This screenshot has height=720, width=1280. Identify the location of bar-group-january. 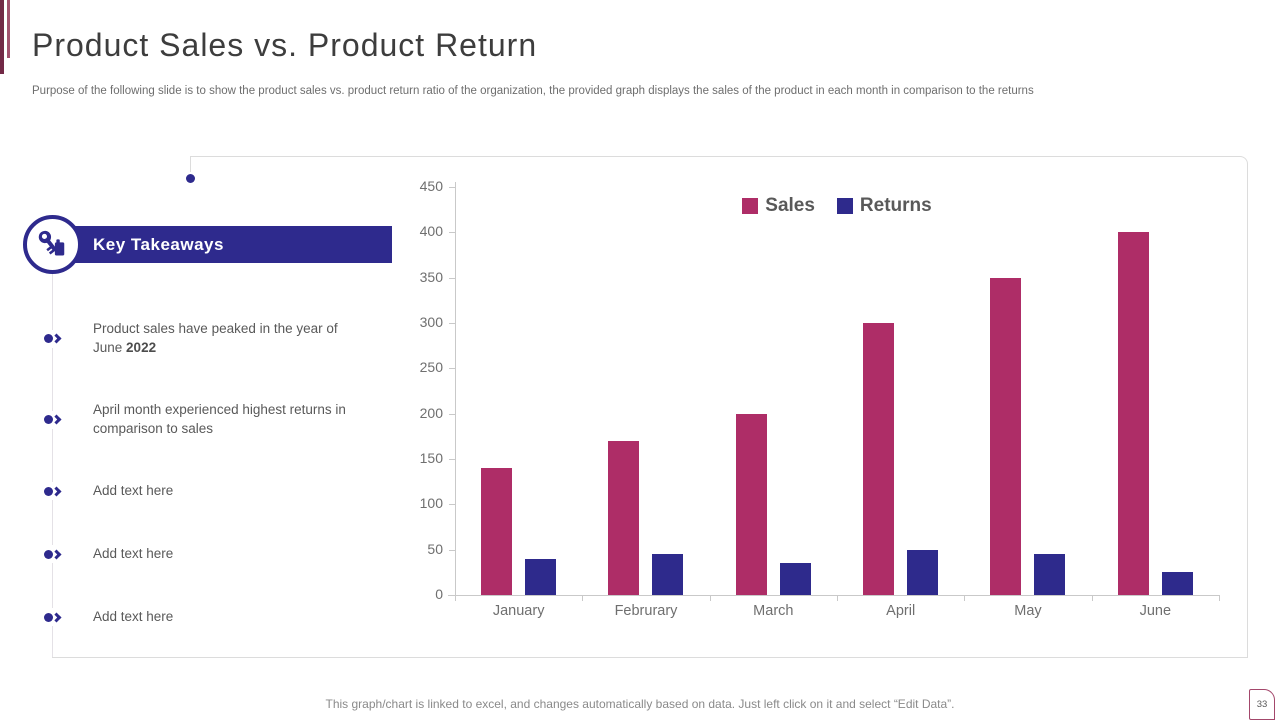
(518, 385).